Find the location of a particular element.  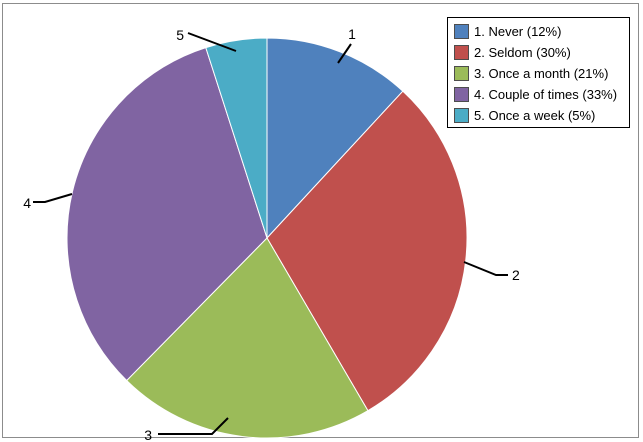

slice-label-3: 3 is located at coordinates (148, 434).